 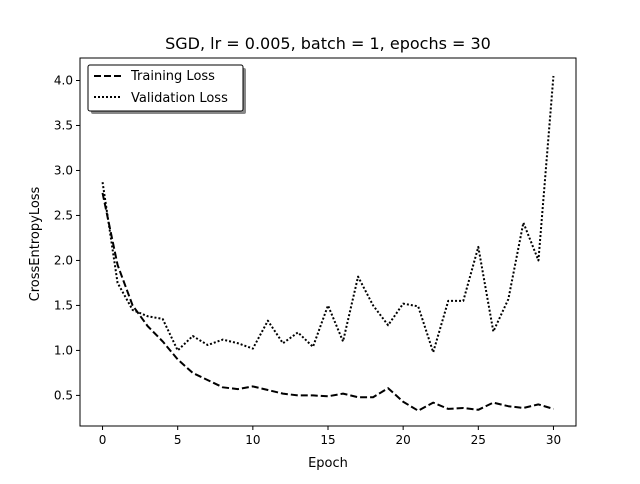 I want to click on x-tick-label: 15, so click(x=327, y=440).